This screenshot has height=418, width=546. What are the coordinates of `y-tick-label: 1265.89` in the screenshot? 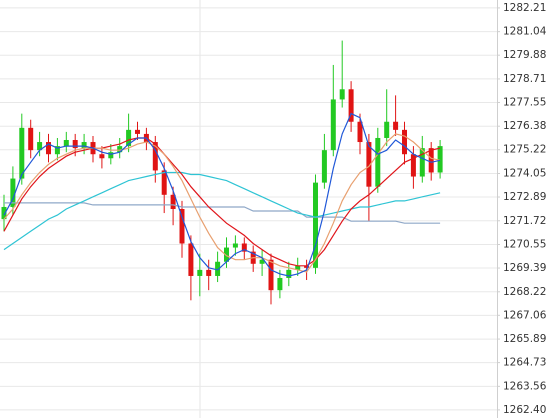 It's located at (524, 339).